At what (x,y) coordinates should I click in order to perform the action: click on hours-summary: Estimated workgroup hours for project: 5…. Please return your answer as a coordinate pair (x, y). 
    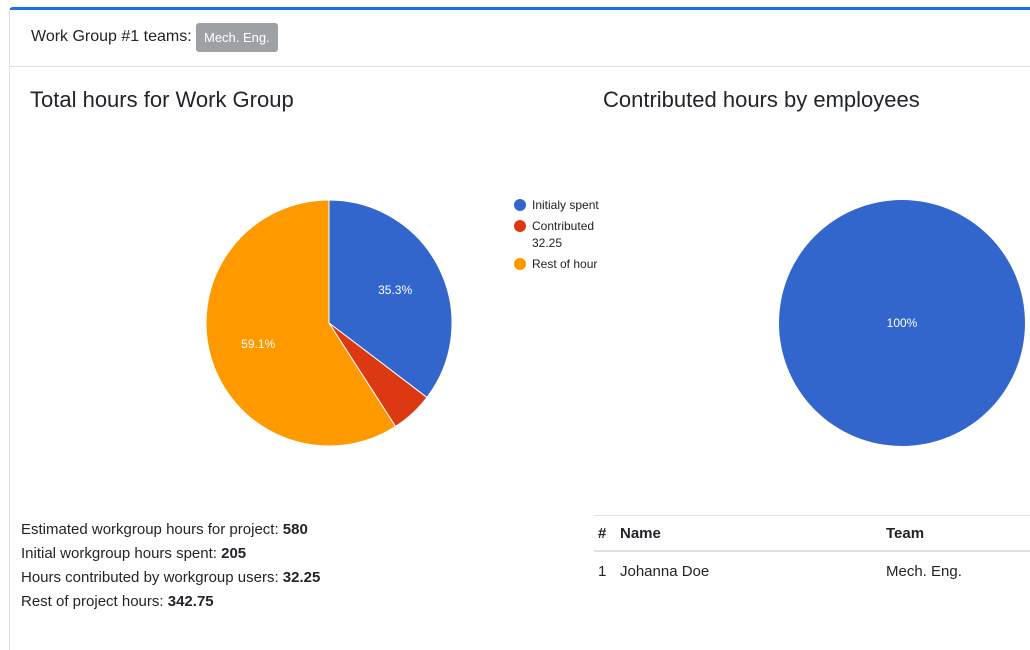
    Looking at the image, I should click on (170, 566).